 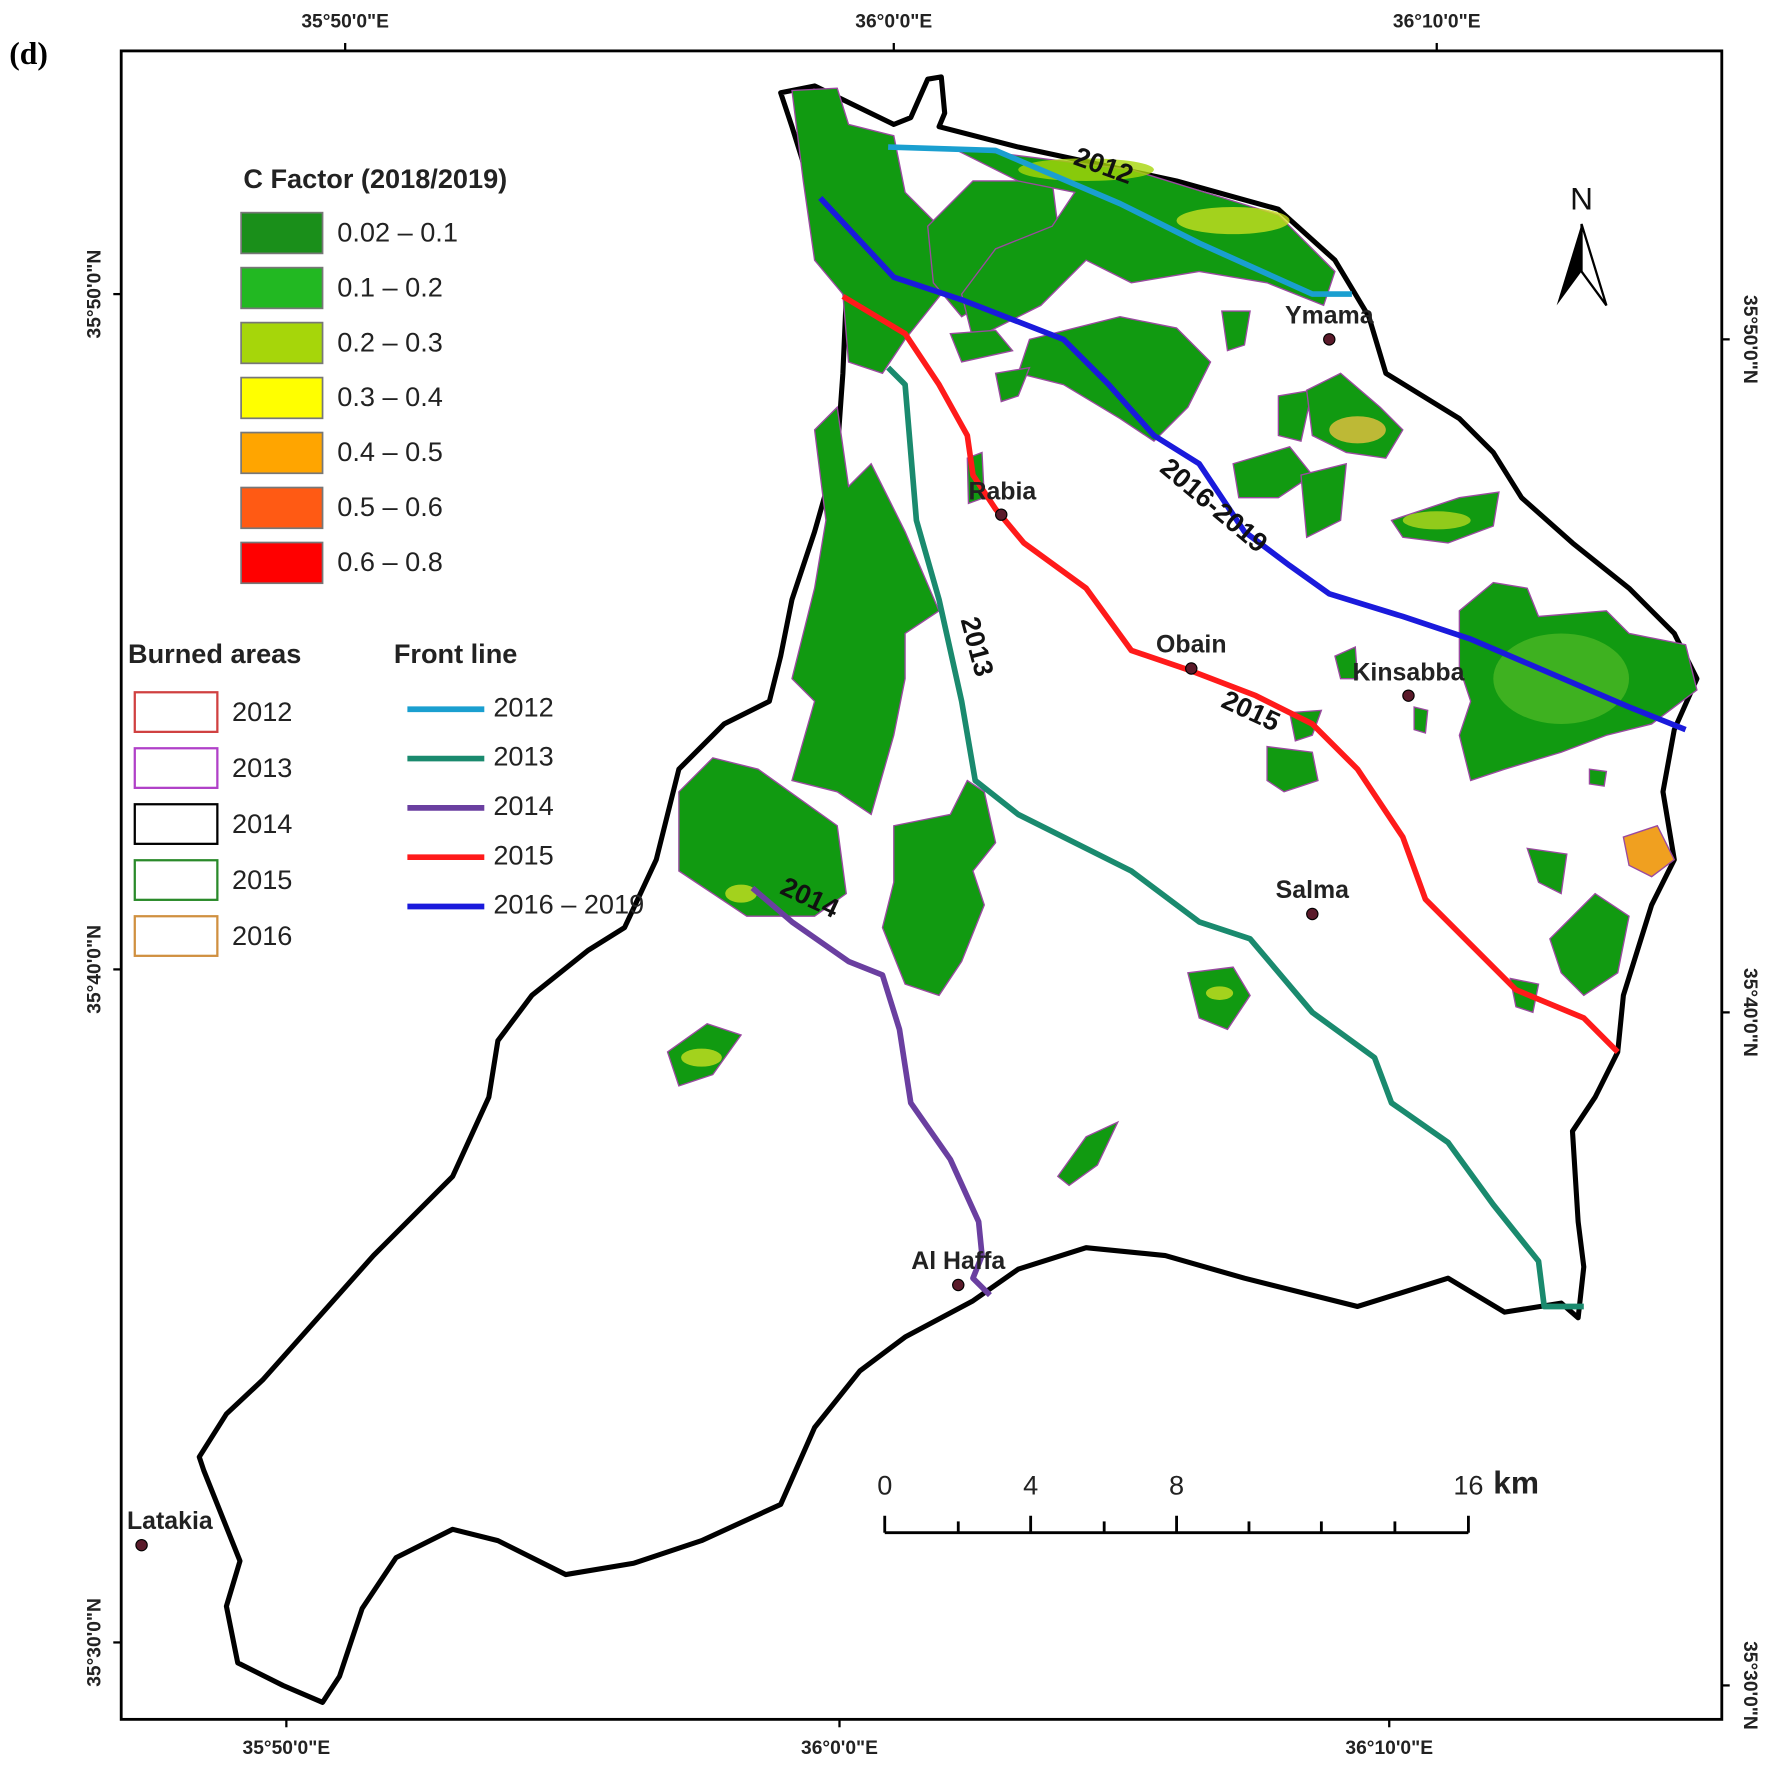 What do you see at coordinates (390, 561) in the screenshot?
I see `legend-label: 0.6 – 0.8` at bounding box center [390, 561].